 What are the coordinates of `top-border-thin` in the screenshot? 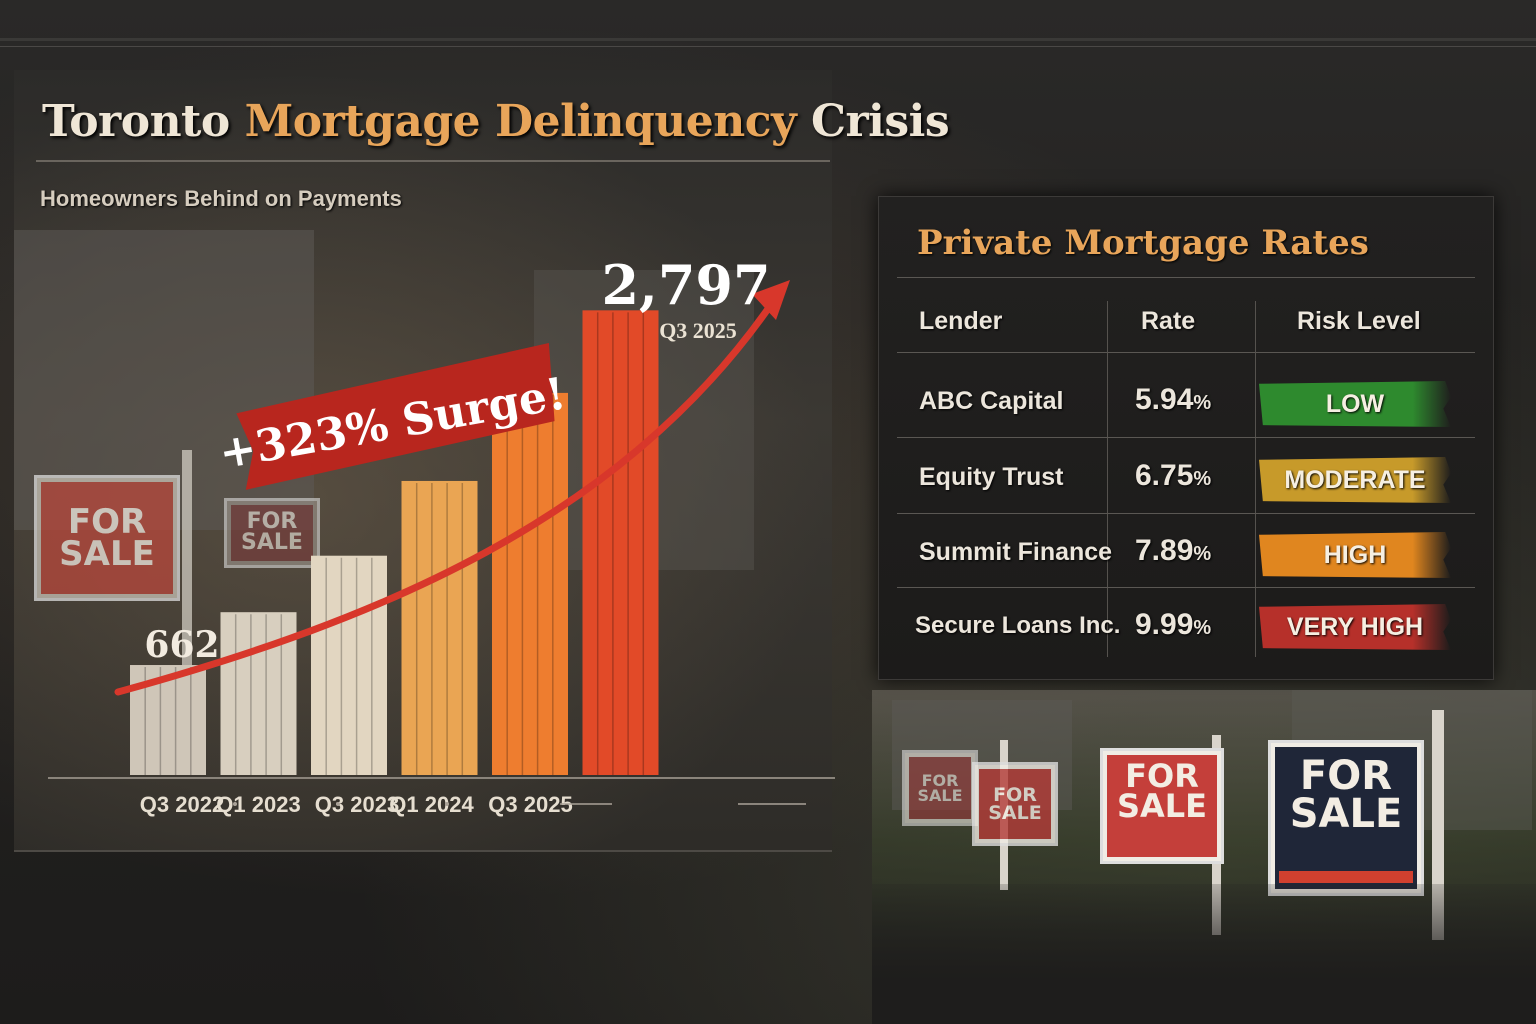 It's located at (768, 46).